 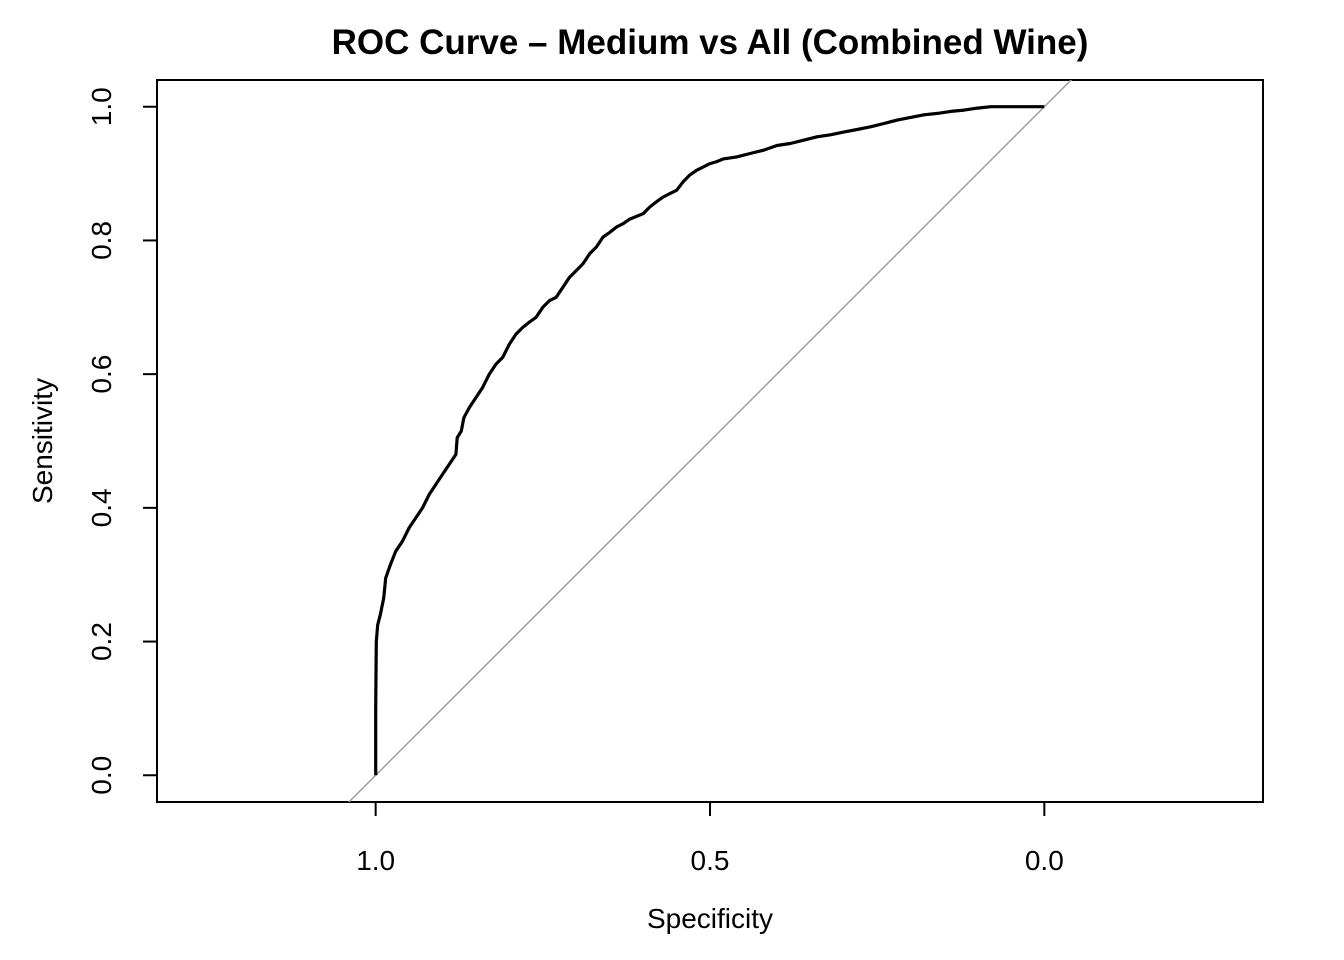 I want to click on y-tick-label: 0.8, so click(x=101, y=240).